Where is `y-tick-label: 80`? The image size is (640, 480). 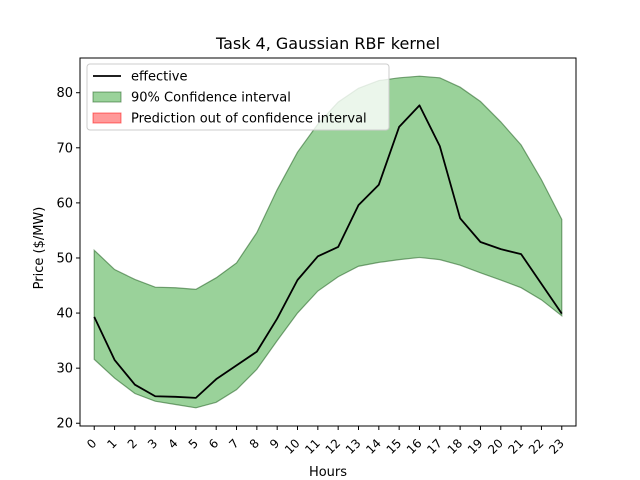
y-tick-label: 80 is located at coordinates (64, 93).